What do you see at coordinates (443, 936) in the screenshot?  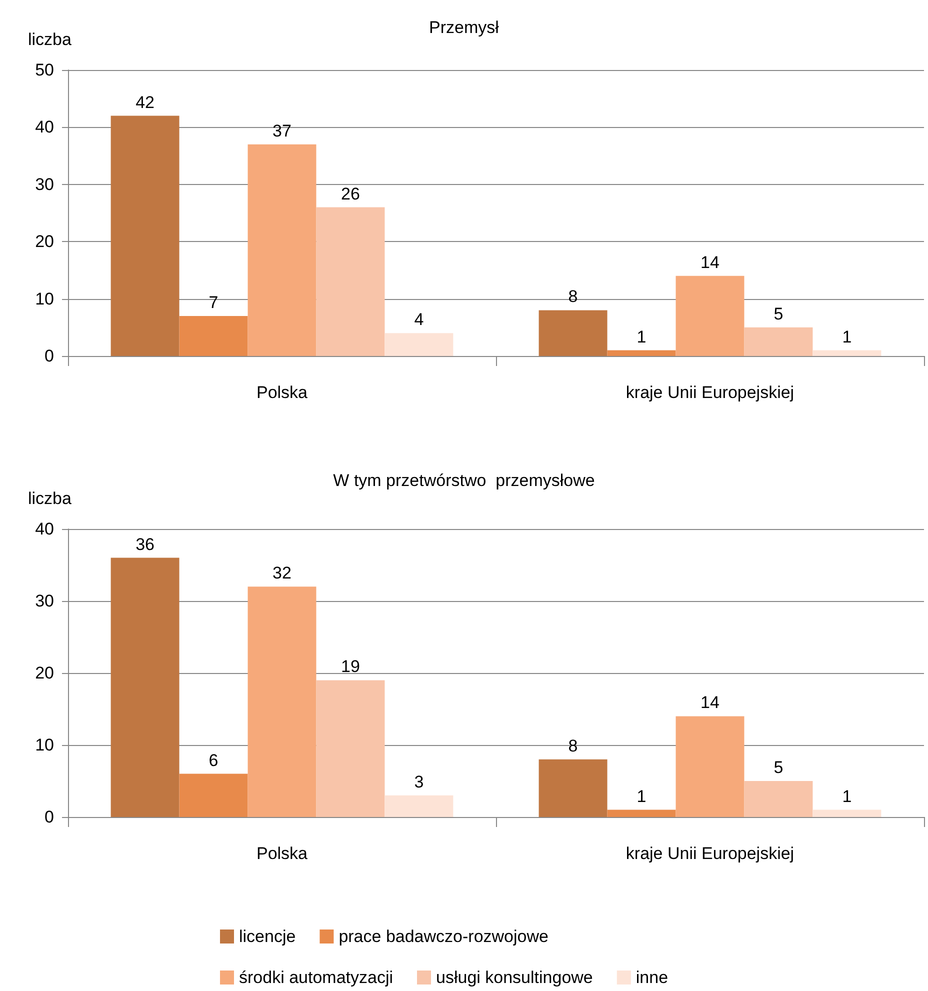 I see `legend-label: prace badawczo-rozwojowe` at bounding box center [443, 936].